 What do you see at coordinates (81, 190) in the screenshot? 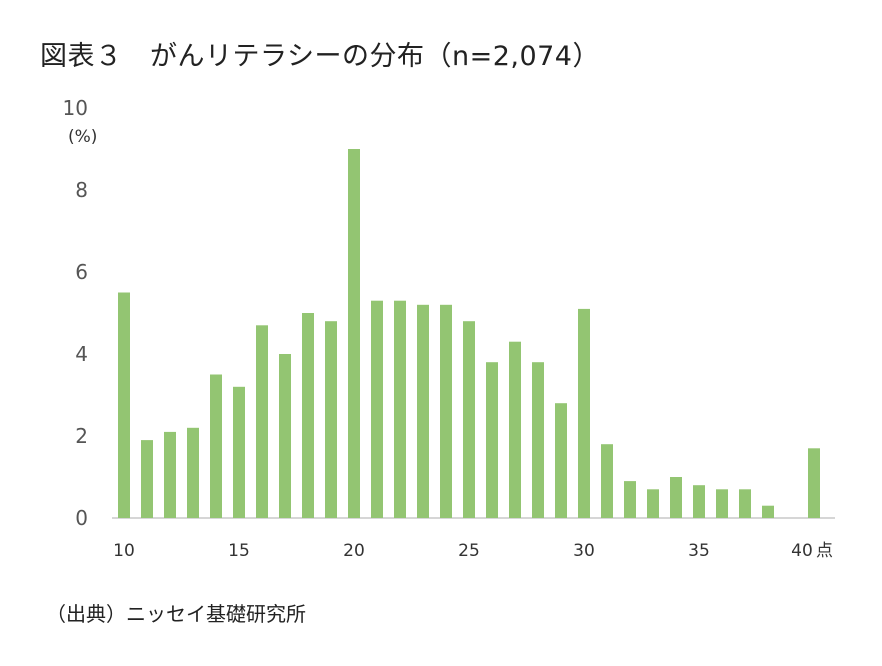
I see `y-tick-label: 8` at bounding box center [81, 190].